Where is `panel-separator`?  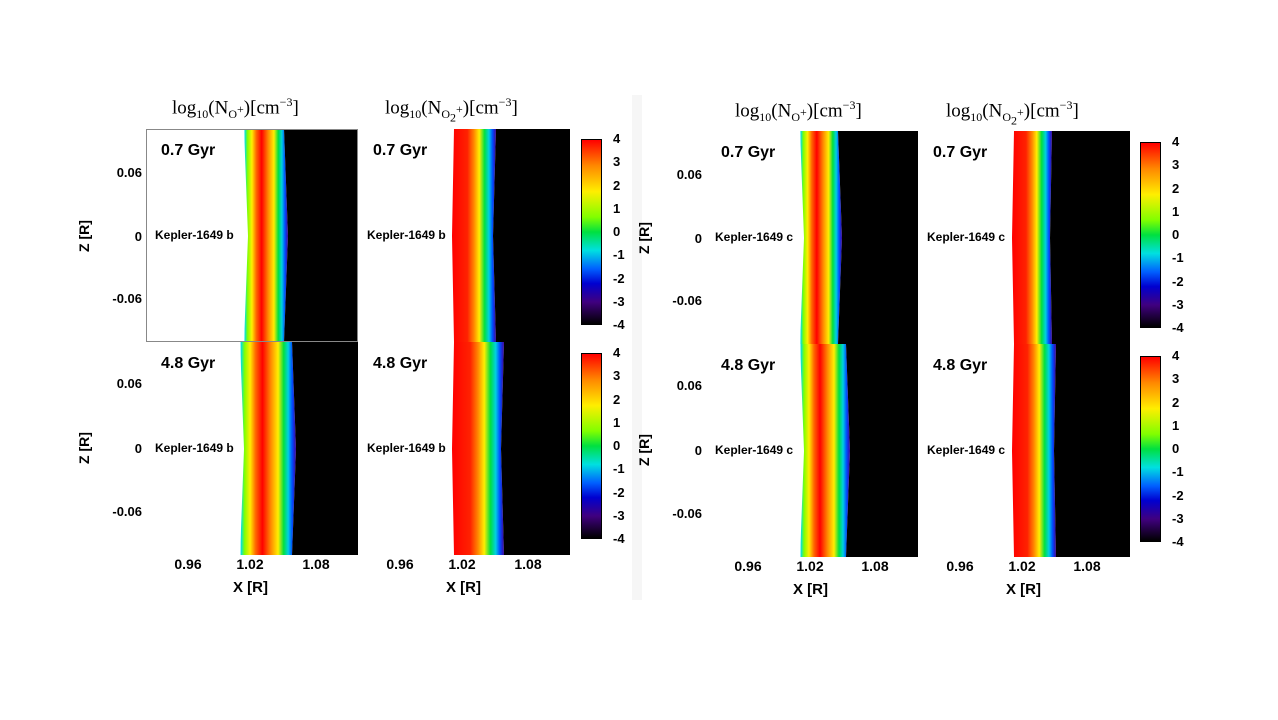 panel-separator is located at coordinates (637, 347).